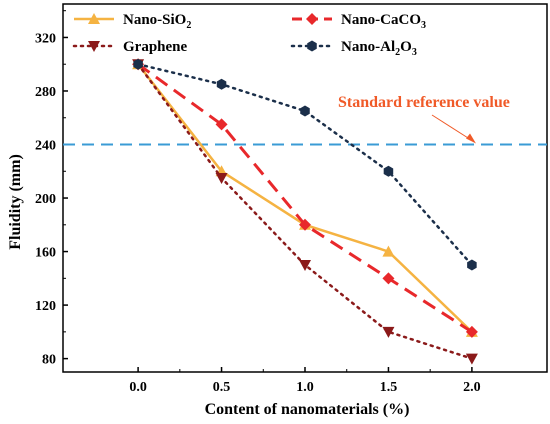  I want to click on y-tick-label: 80, so click(49, 360).